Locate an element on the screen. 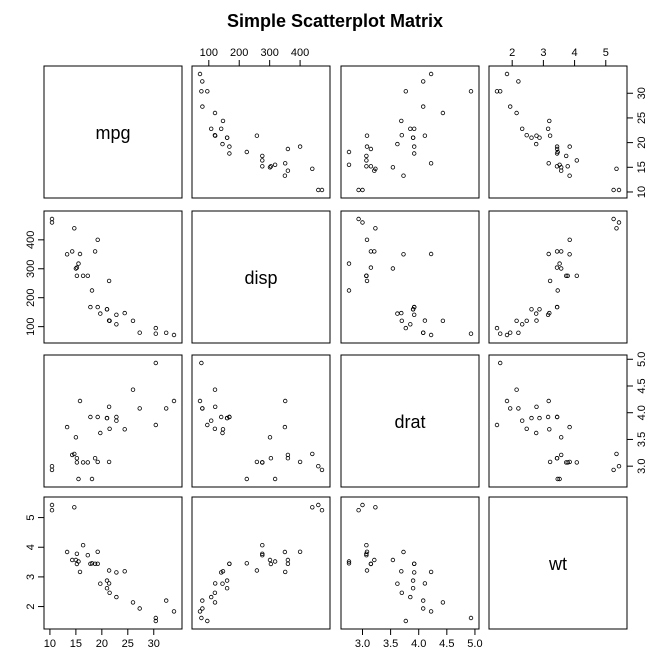  tick-label-left-wt: 5 is located at coordinates (31, 518).